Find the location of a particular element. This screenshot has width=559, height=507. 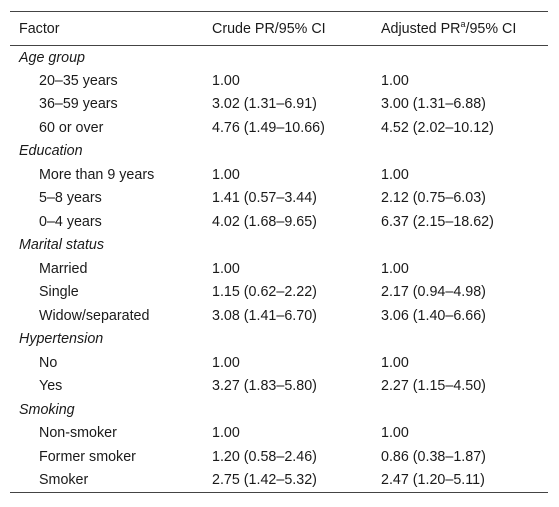

crude-pr-cell: 1.41 (0.57–3.44) is located at coordinates (264, 198).